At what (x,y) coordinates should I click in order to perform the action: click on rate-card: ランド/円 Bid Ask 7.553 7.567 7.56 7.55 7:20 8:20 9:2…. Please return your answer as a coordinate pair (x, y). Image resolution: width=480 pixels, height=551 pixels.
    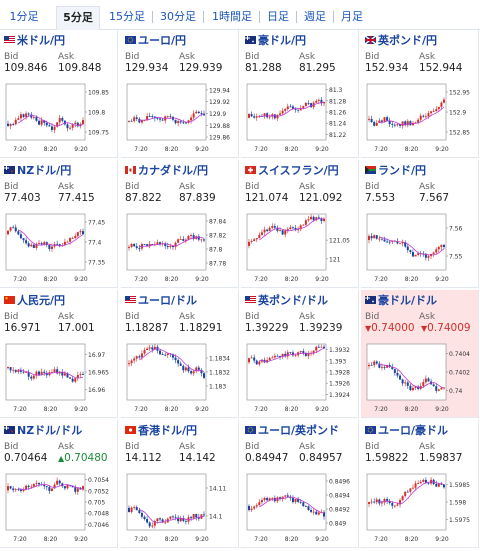
    Looking at the image, I should click on (420, 224).